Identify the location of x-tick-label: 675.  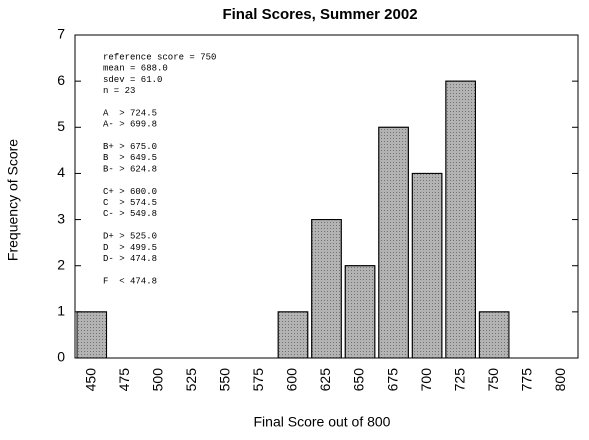
(392, 380).